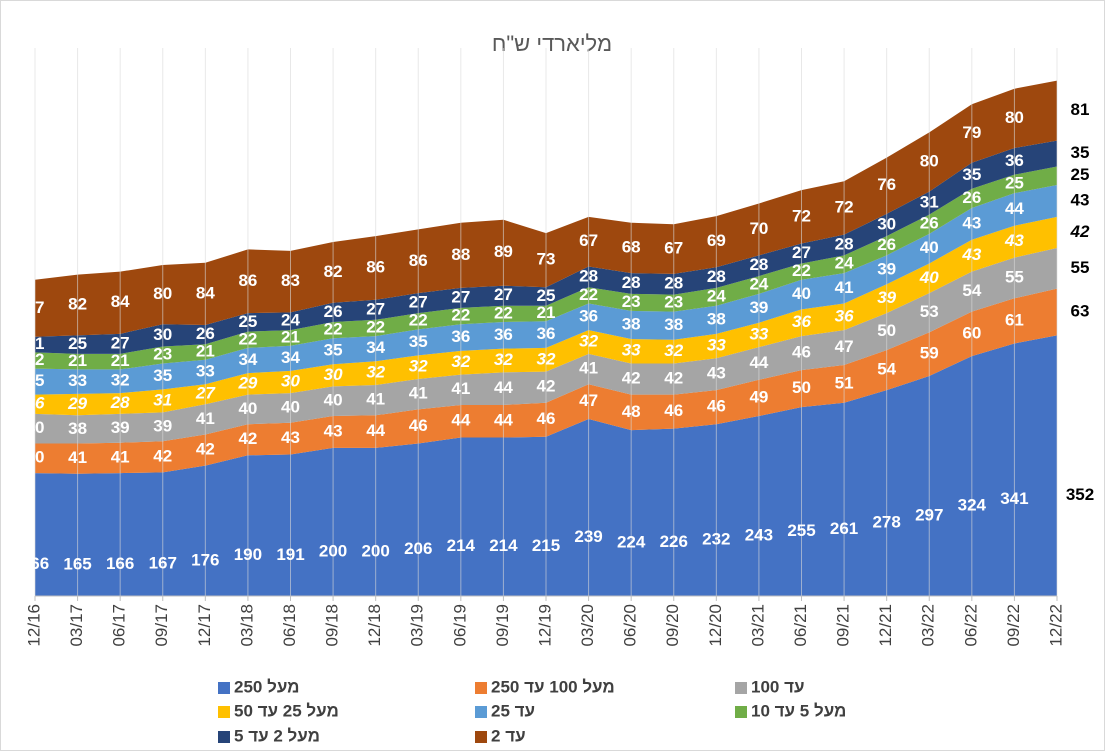 The height and width of the screenshot is (751, 1105). What do you see at coordinates (460, 254) in the screenshot?
I see `data-label: 88` at bounding box center [460, 254].